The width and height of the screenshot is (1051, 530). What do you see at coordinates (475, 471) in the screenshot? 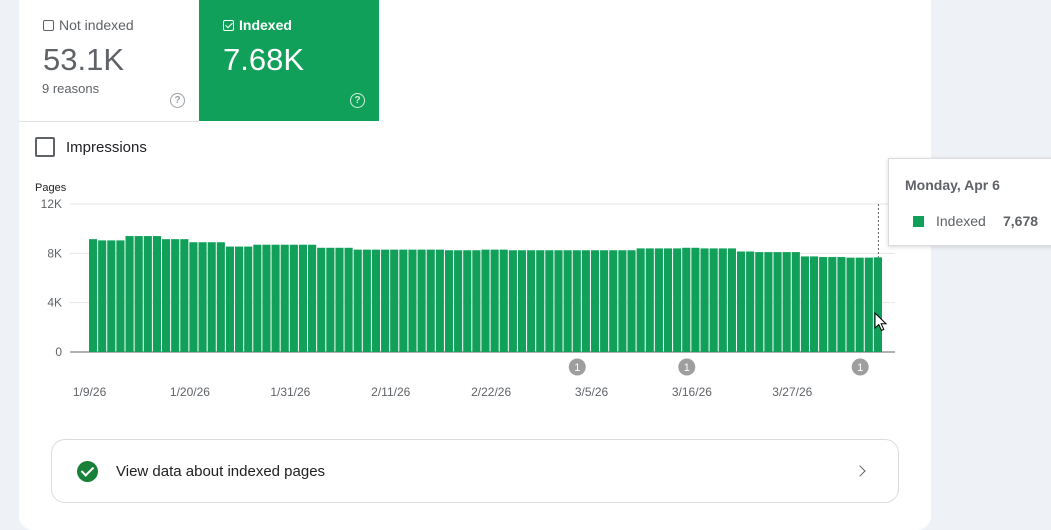
I see `view-indexed-pages-link: View data about indexed pages` at bounding box center [475, 471].